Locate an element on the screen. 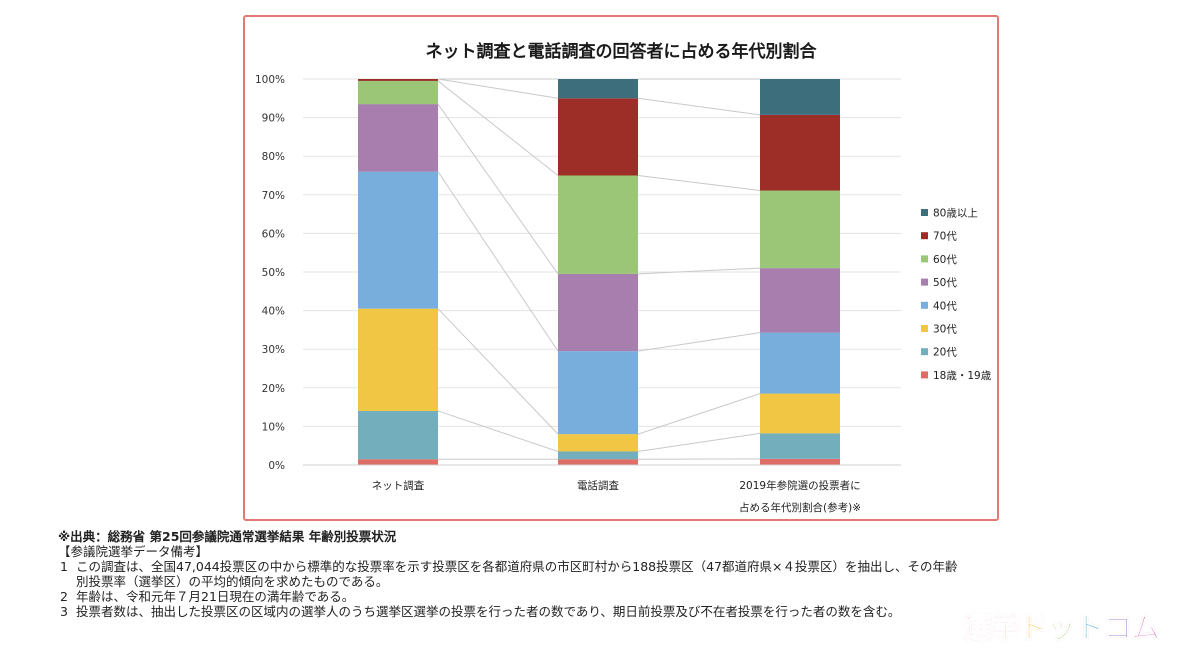 Image resolution: width=1181 pixels, height=659 pixels. x-category-label: 電話調査 is located at coordinates (598, 485).